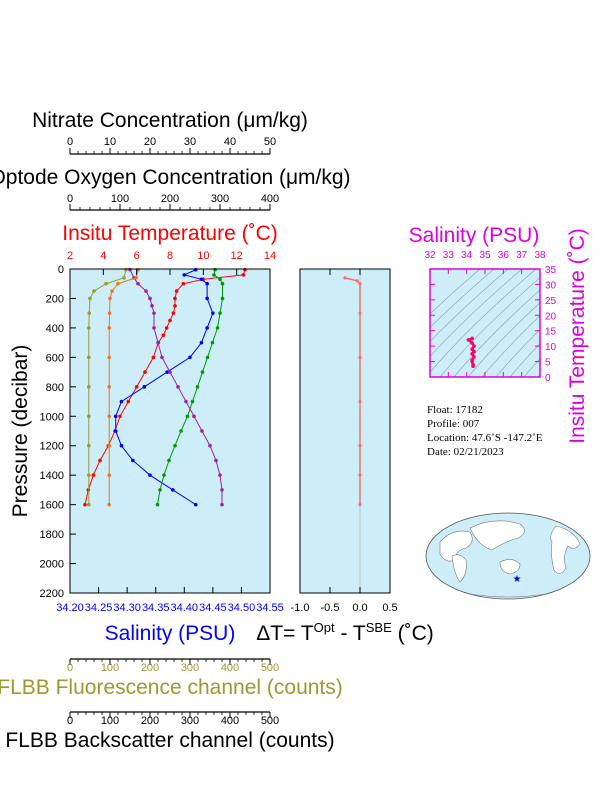 This screenshot has width=612, height=792. Describe the element at coordinates (70, 608) in the screenshot. I see `salinity-tick-label: 34.20` at that location.